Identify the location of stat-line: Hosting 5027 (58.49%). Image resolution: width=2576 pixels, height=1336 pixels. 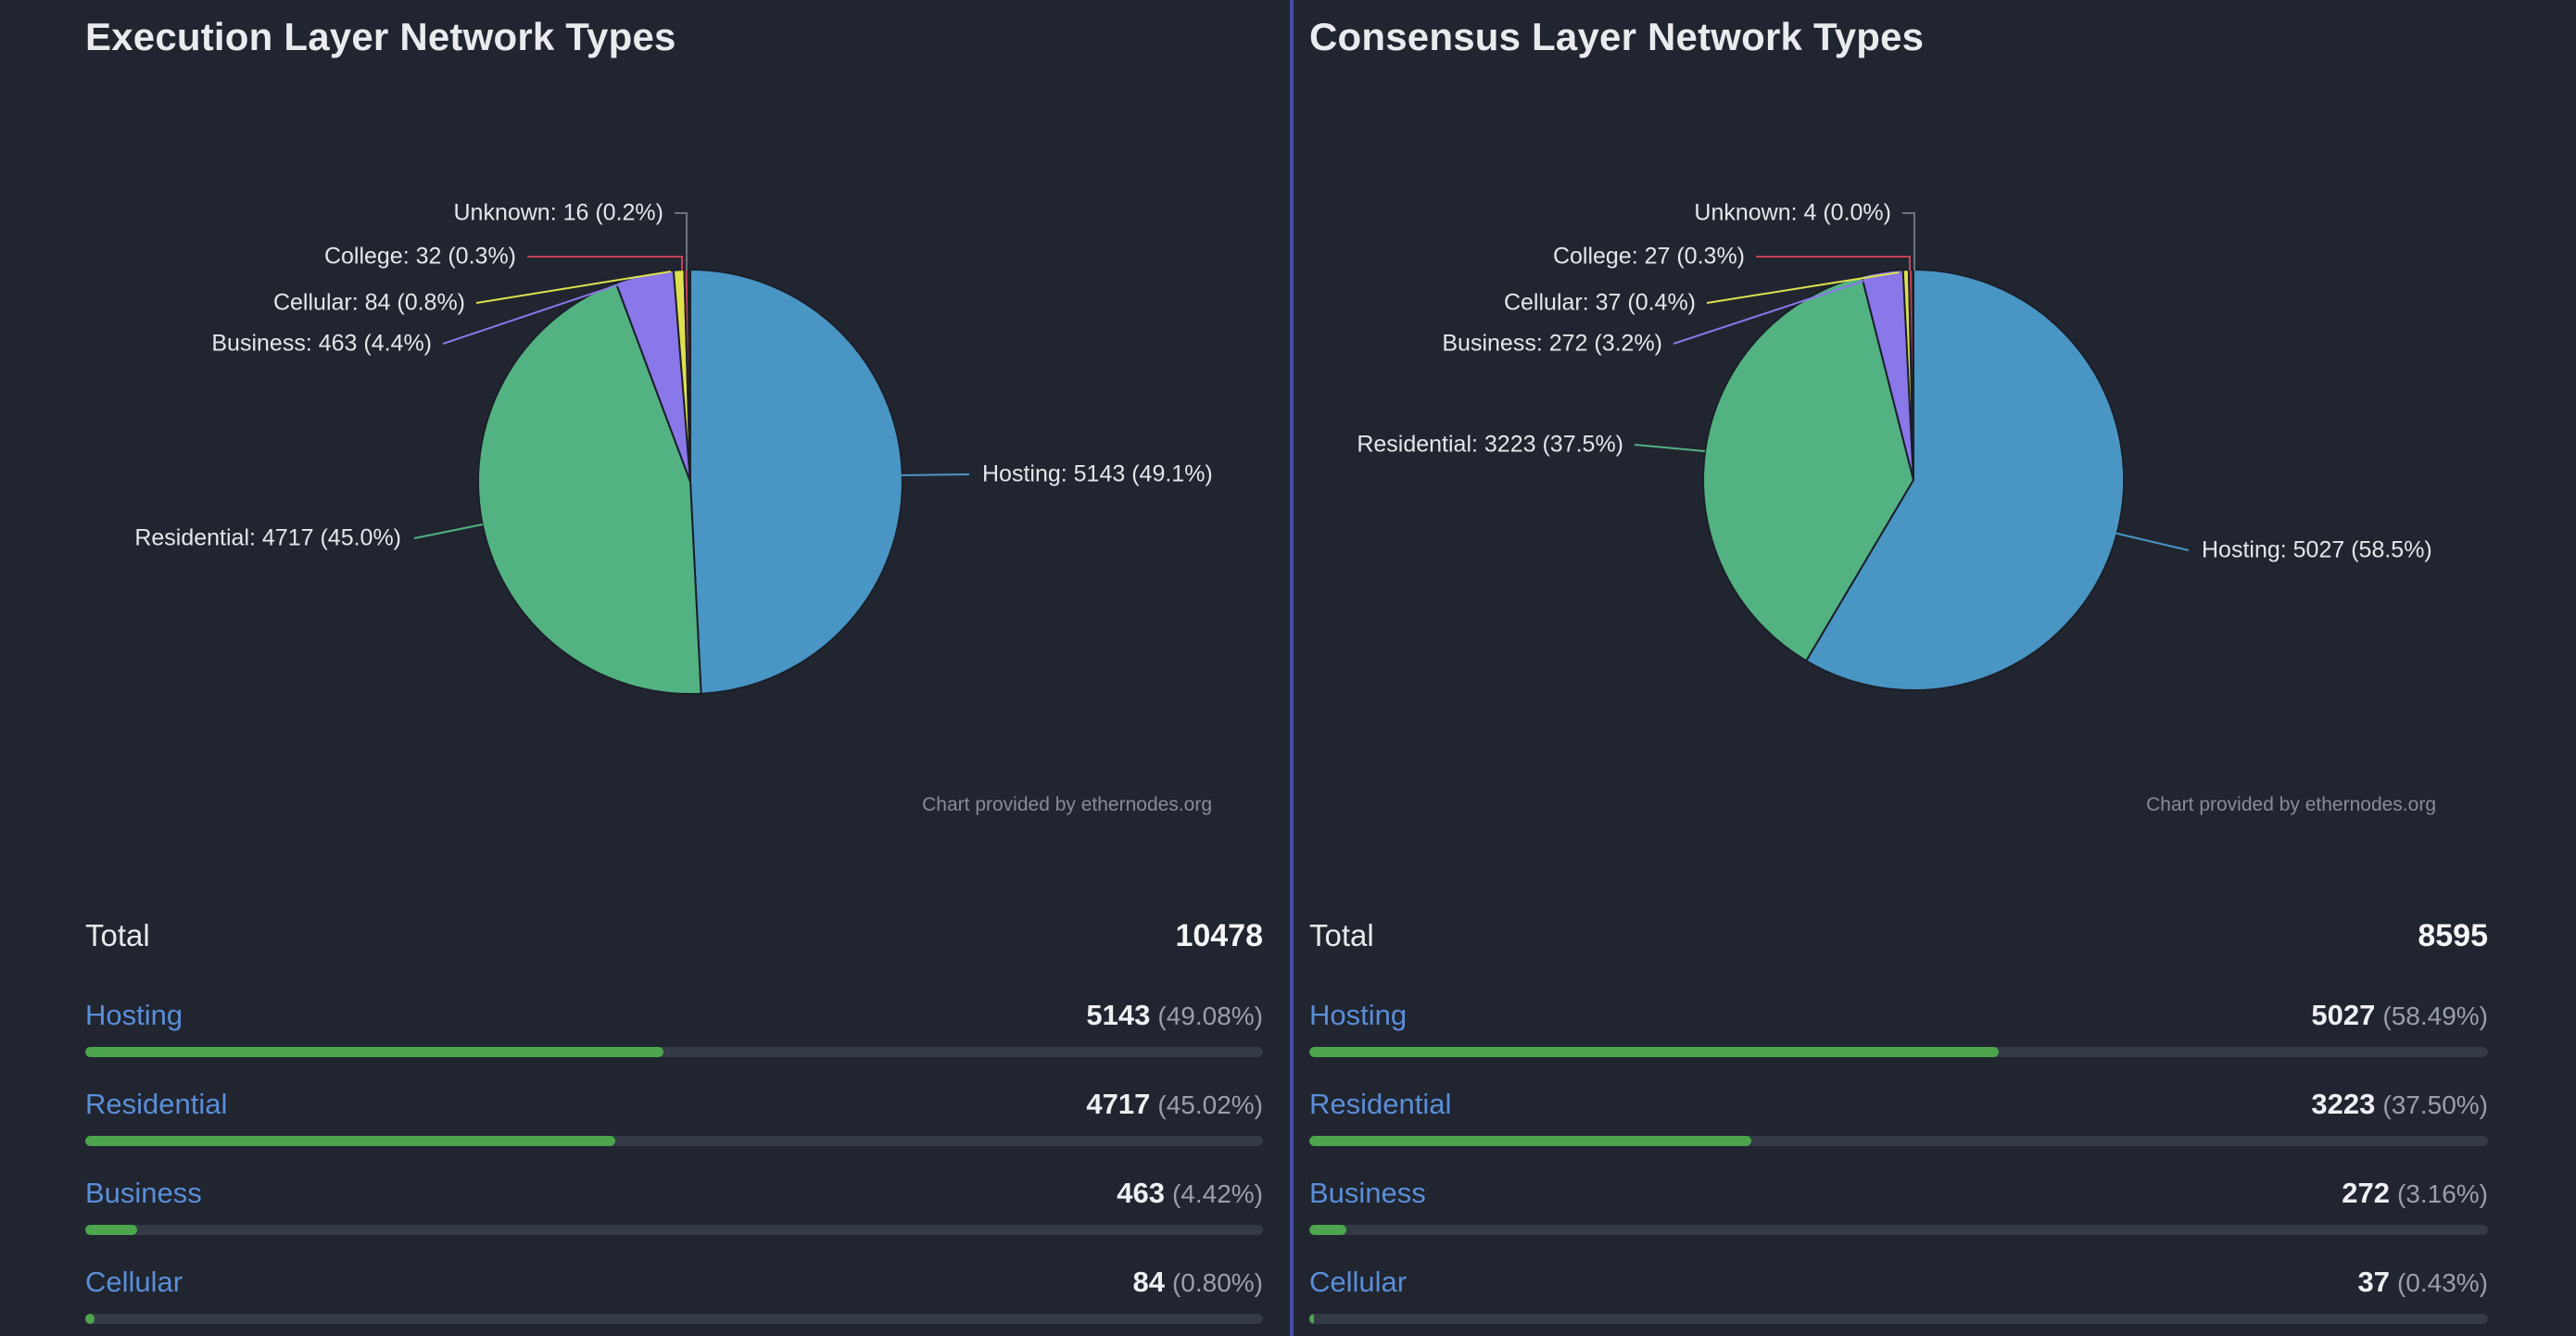
(1898, 1016).